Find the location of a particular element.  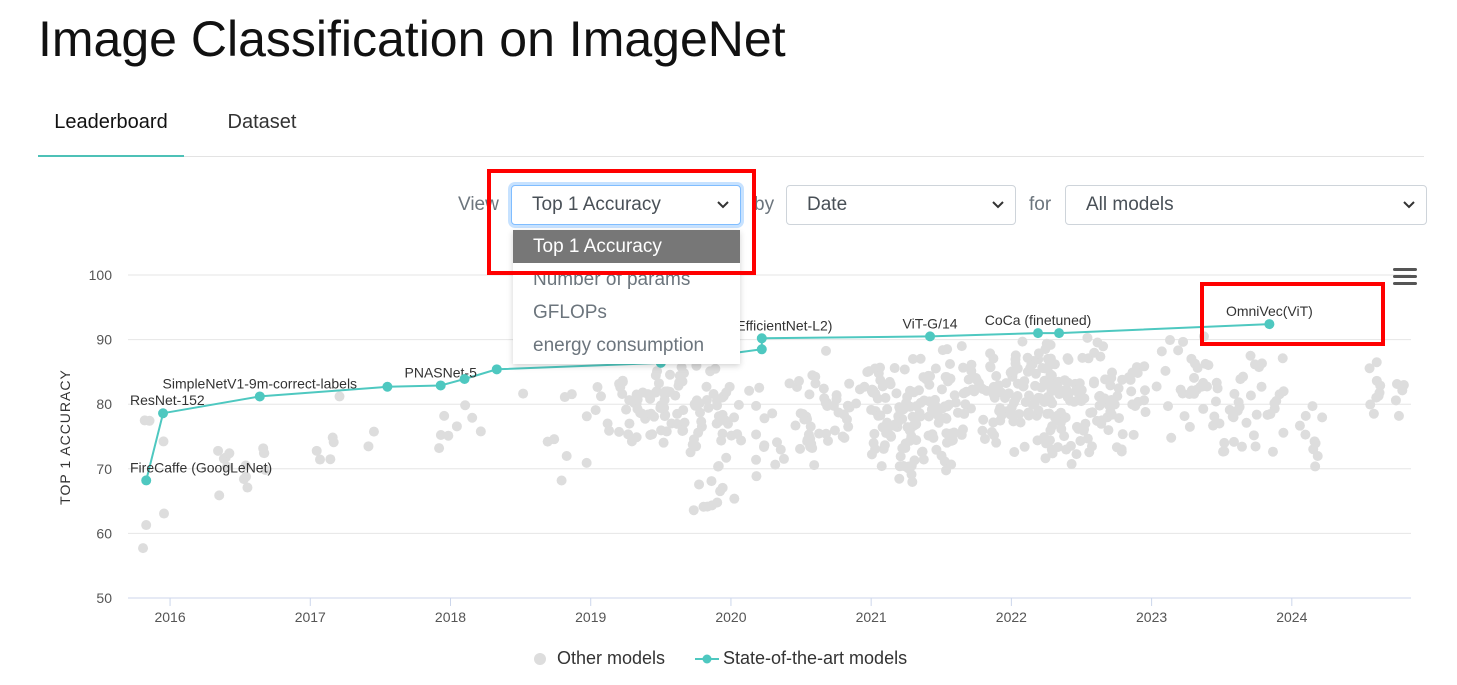

metric-select: Top 1 Accuracy is located at coordinates (626, 205).